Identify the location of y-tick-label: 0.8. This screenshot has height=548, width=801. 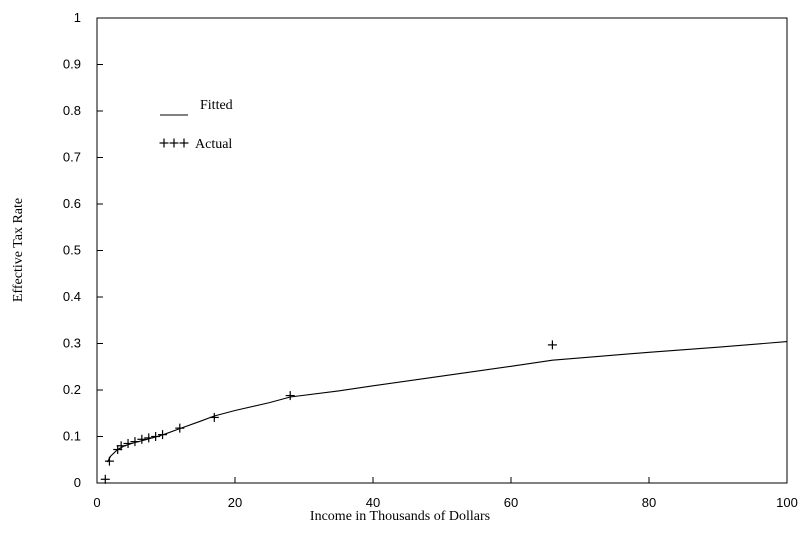
(72, 110).